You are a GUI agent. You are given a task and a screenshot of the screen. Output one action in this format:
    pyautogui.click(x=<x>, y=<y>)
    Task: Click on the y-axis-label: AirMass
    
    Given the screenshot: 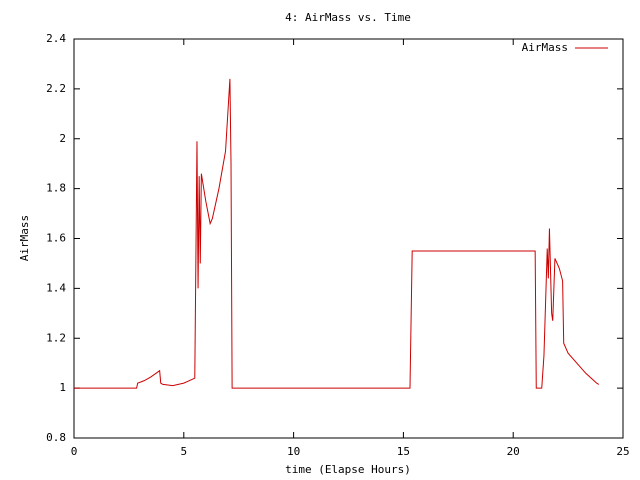 What is the action you would take?
    pyautogui.click(x=24, y=238)
    